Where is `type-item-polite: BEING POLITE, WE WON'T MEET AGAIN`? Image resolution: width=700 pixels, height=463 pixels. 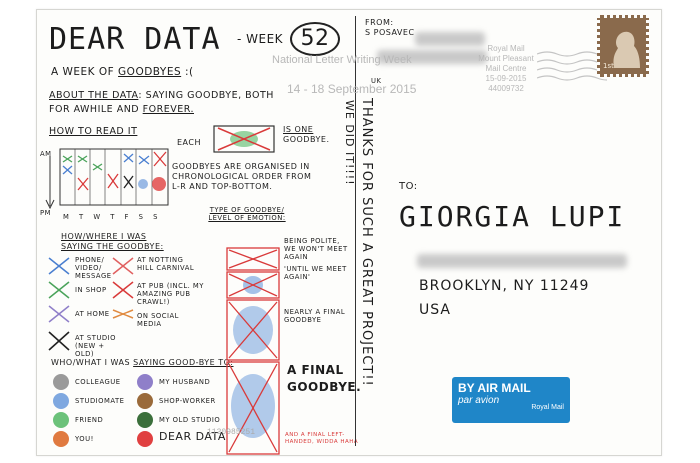 type-item-polite: BEING POLITE, WE WON'T MEET AGAIN is located at coordinates (316, 249).